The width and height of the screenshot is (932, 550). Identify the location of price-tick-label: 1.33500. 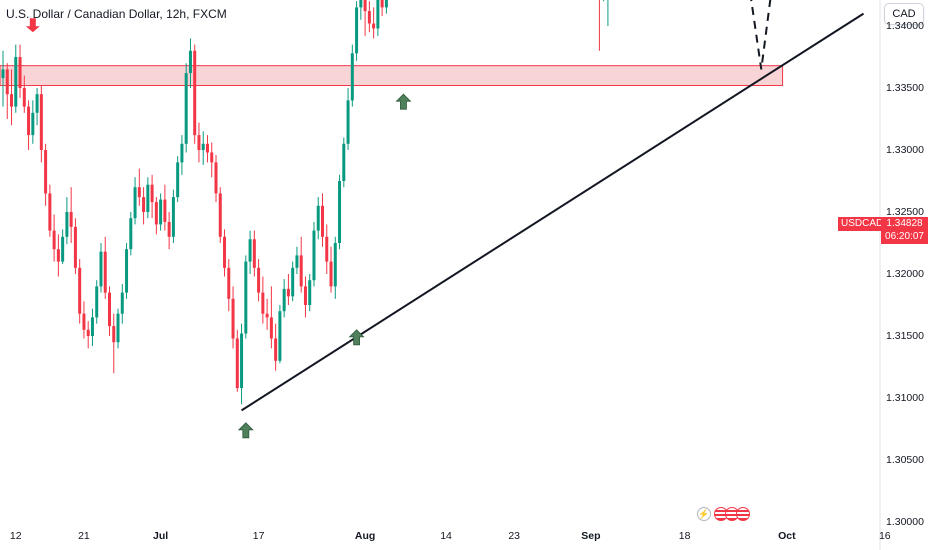
(905, 88).